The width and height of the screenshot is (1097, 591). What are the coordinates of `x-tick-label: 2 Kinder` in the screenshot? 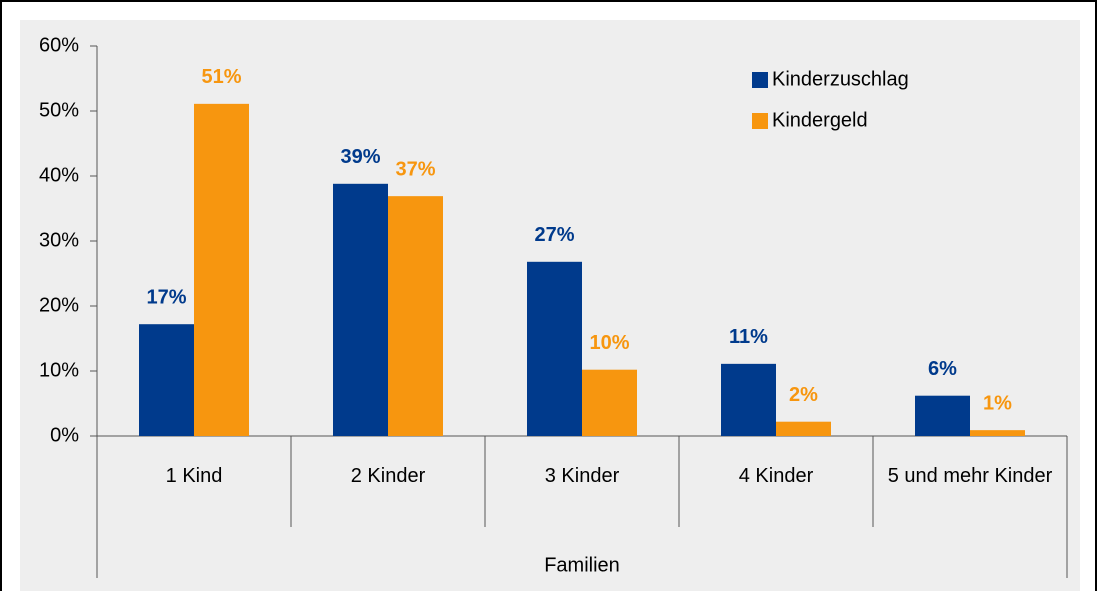 It's located at (388, 476).